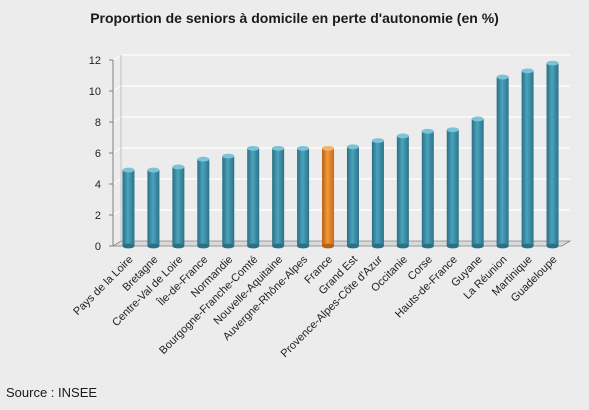 This screenshot has height=410, width=589. What do you see at coordinates (98, 123) in the screenshot?
I see `y-tick-label: 8` at bounding box center [98, 123].